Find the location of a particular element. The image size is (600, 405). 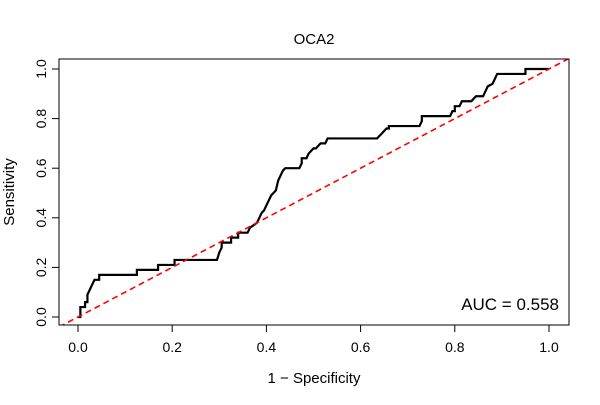

x-axis: 0.0 0.2 0.4 0.6 0.8 1.0 is located at coordinates (313, 339).